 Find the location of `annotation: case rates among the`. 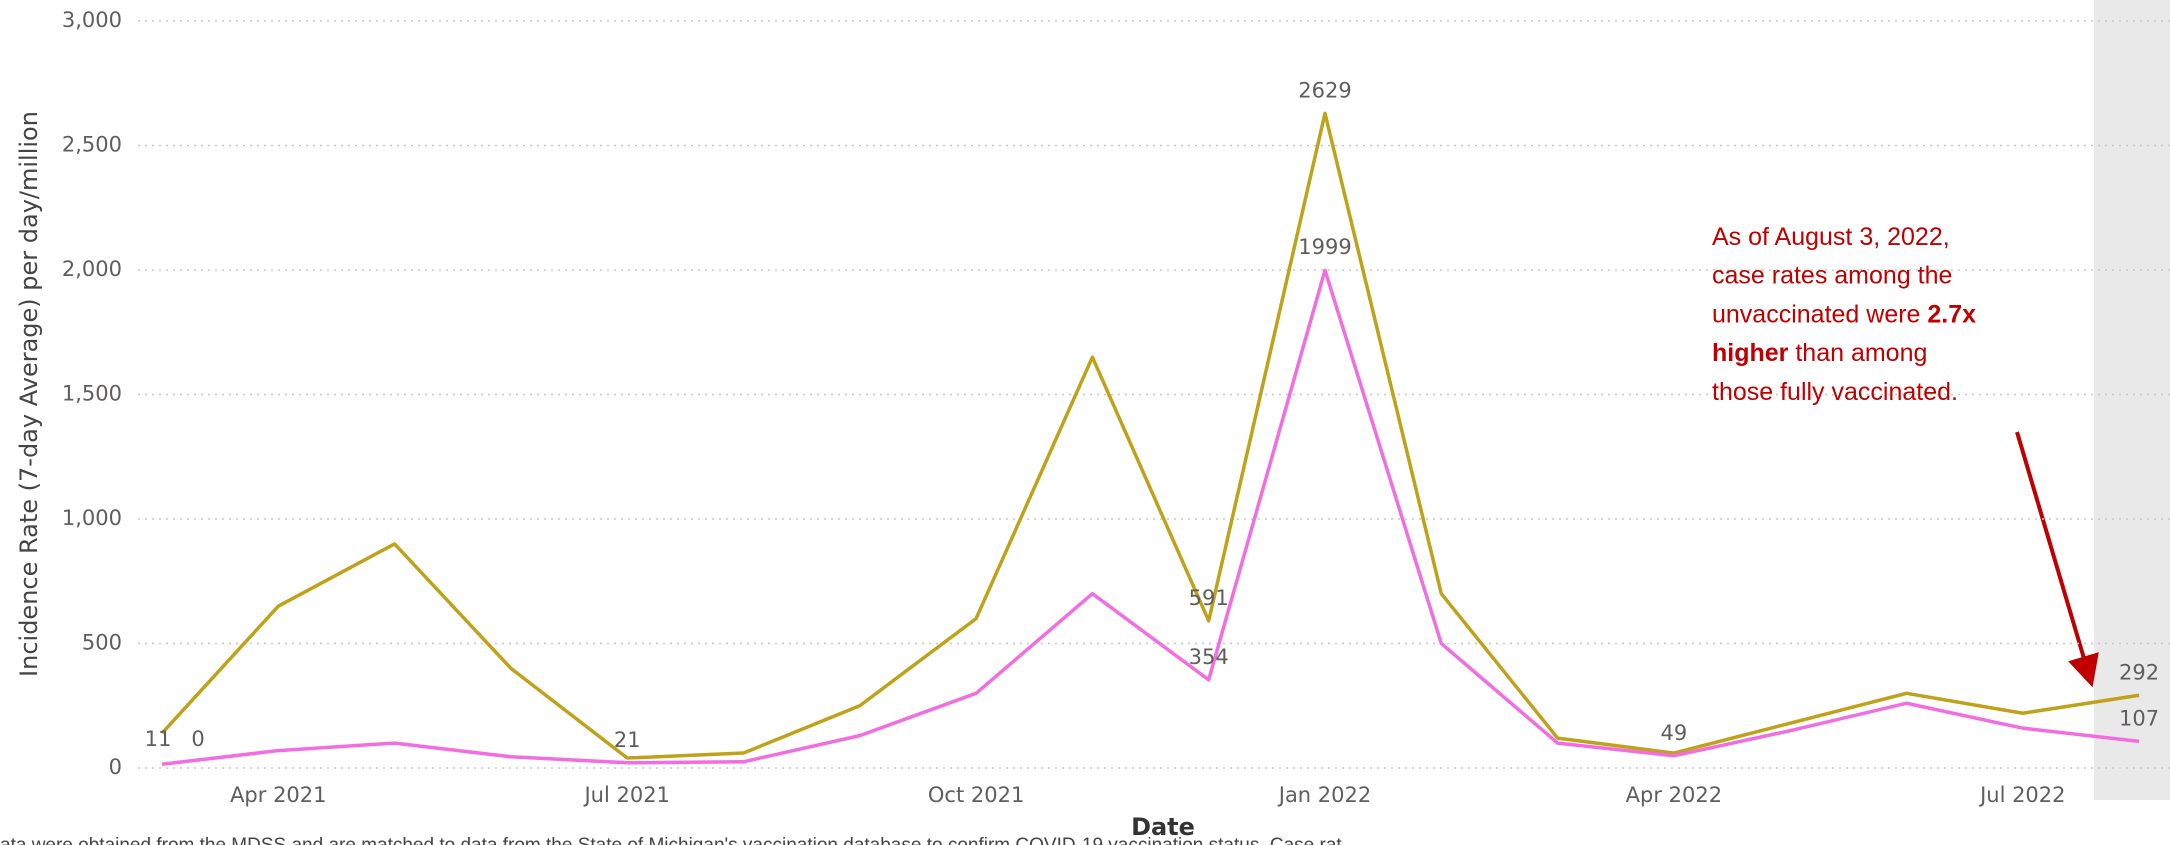

annotation: case rates among the is located at coordinates (1832, 275).